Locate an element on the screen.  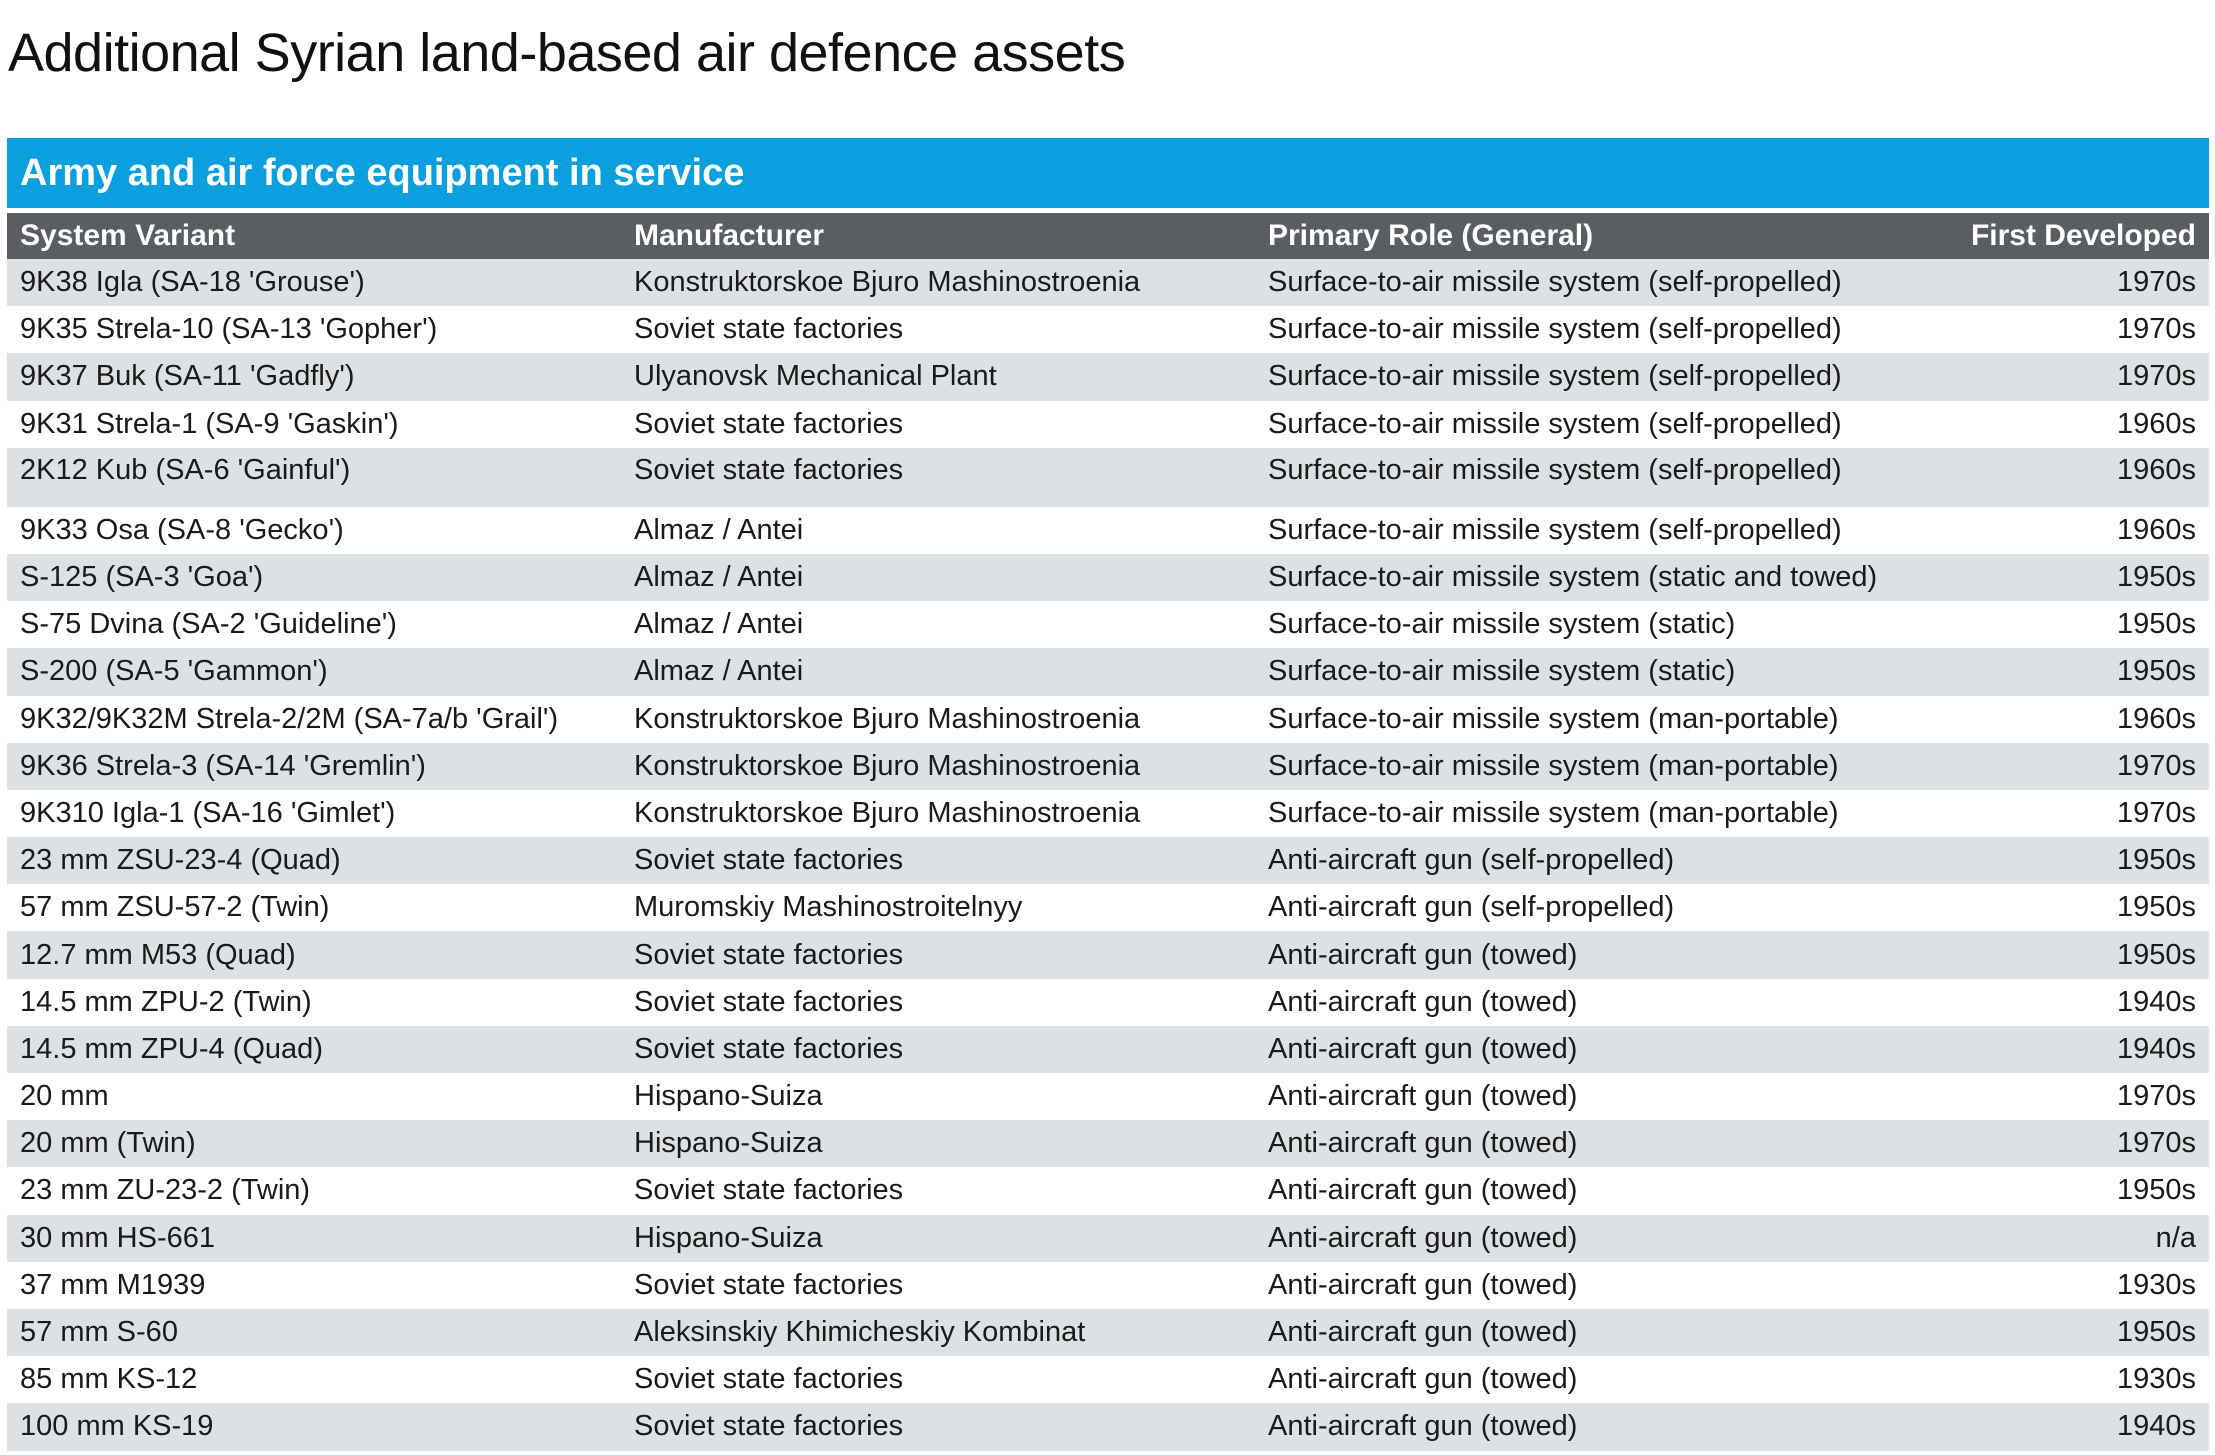
header-system-variant: System Variant is located at coordinates (314, 236).